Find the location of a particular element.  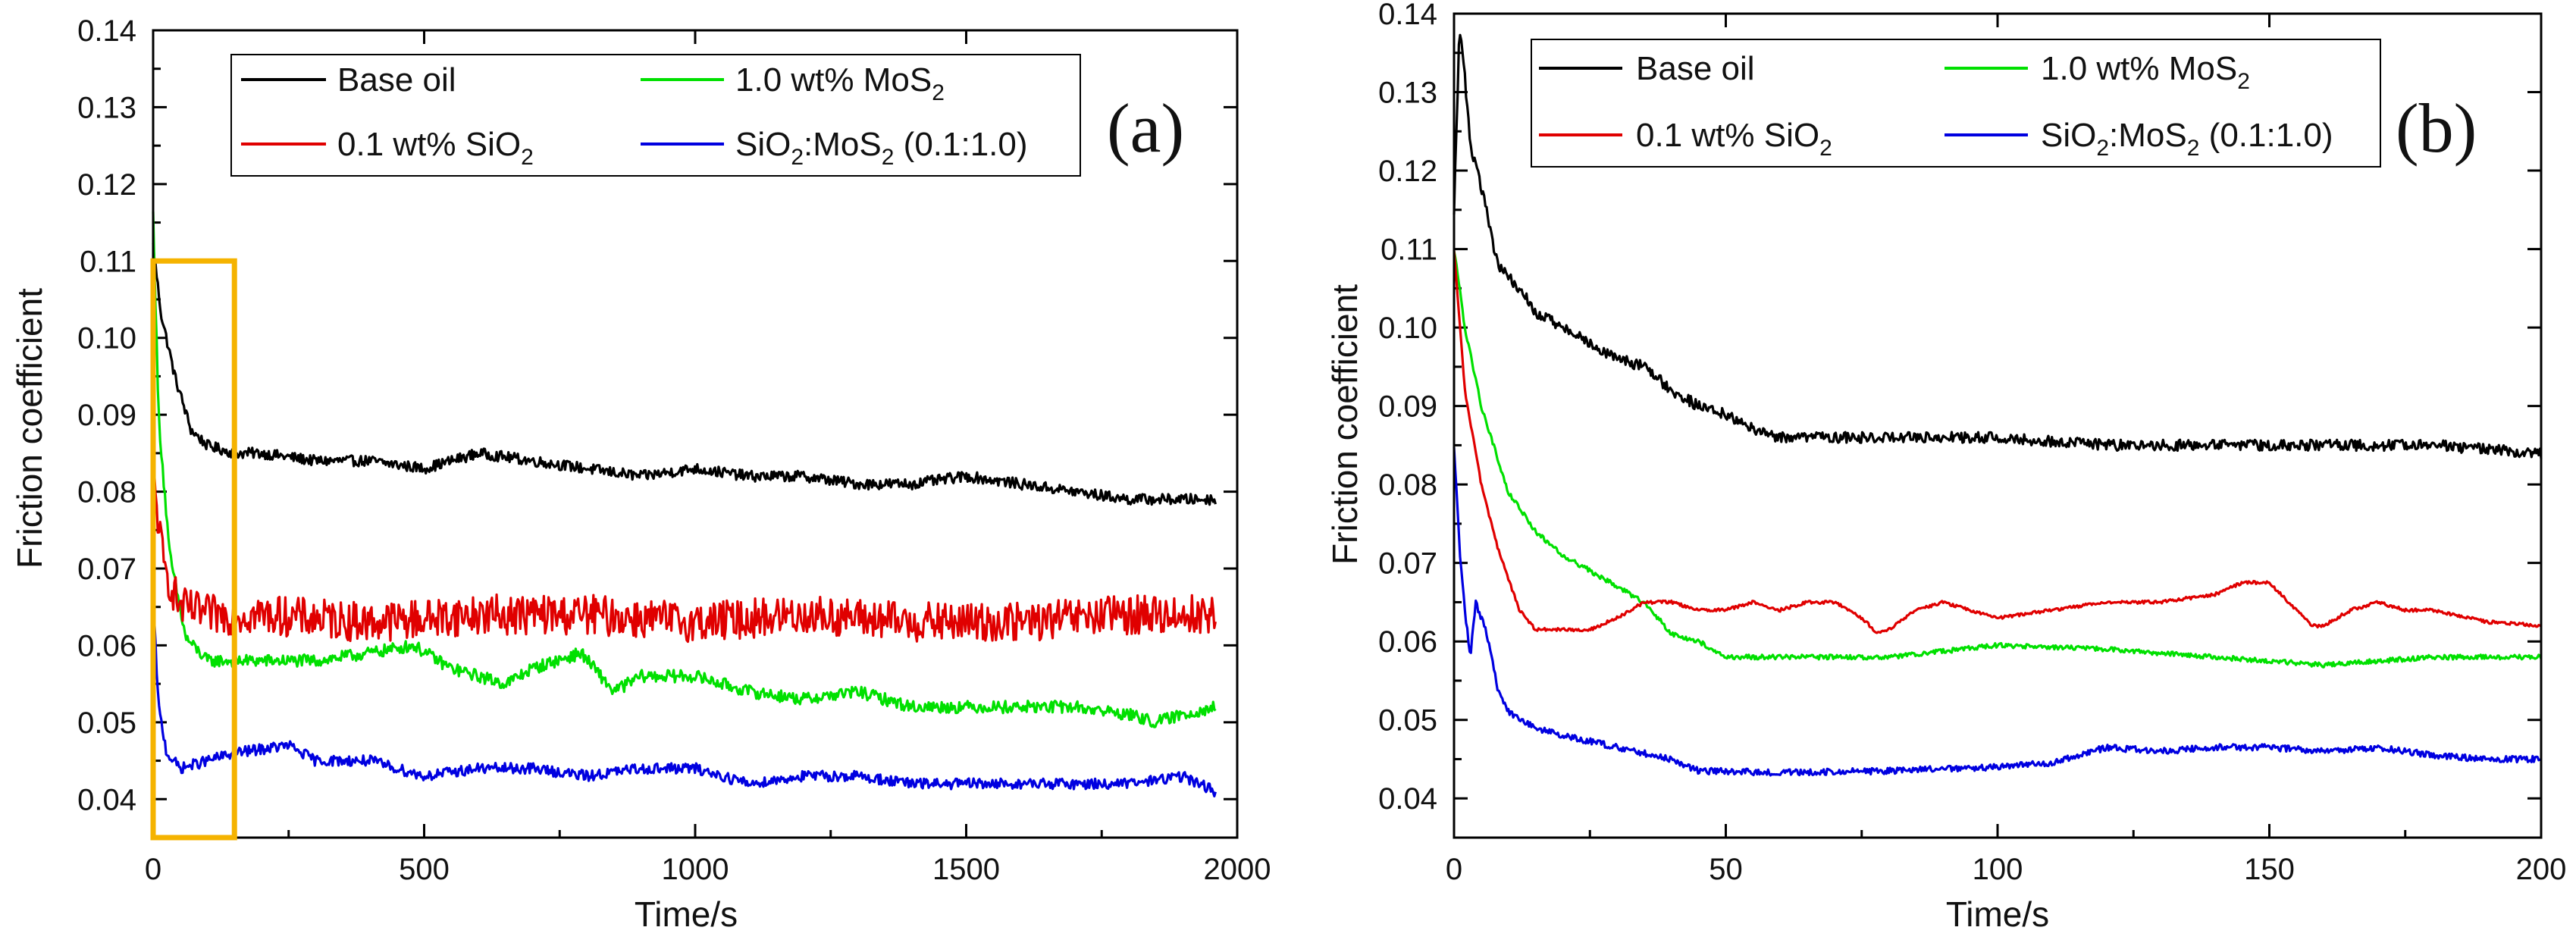

chart-b-y-tick-label: 0.12 is located at coordinates (1407, 171).